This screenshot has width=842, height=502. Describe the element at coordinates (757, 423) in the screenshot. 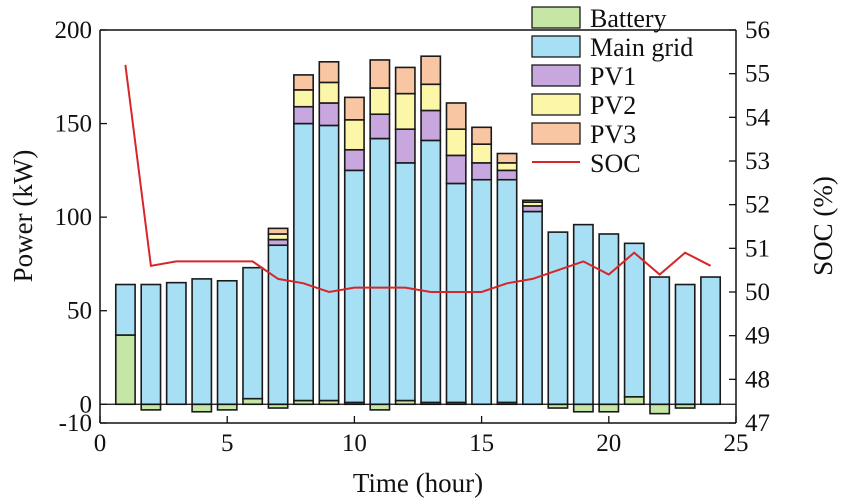

I see `y2-tick-label-47: 47` at that location.